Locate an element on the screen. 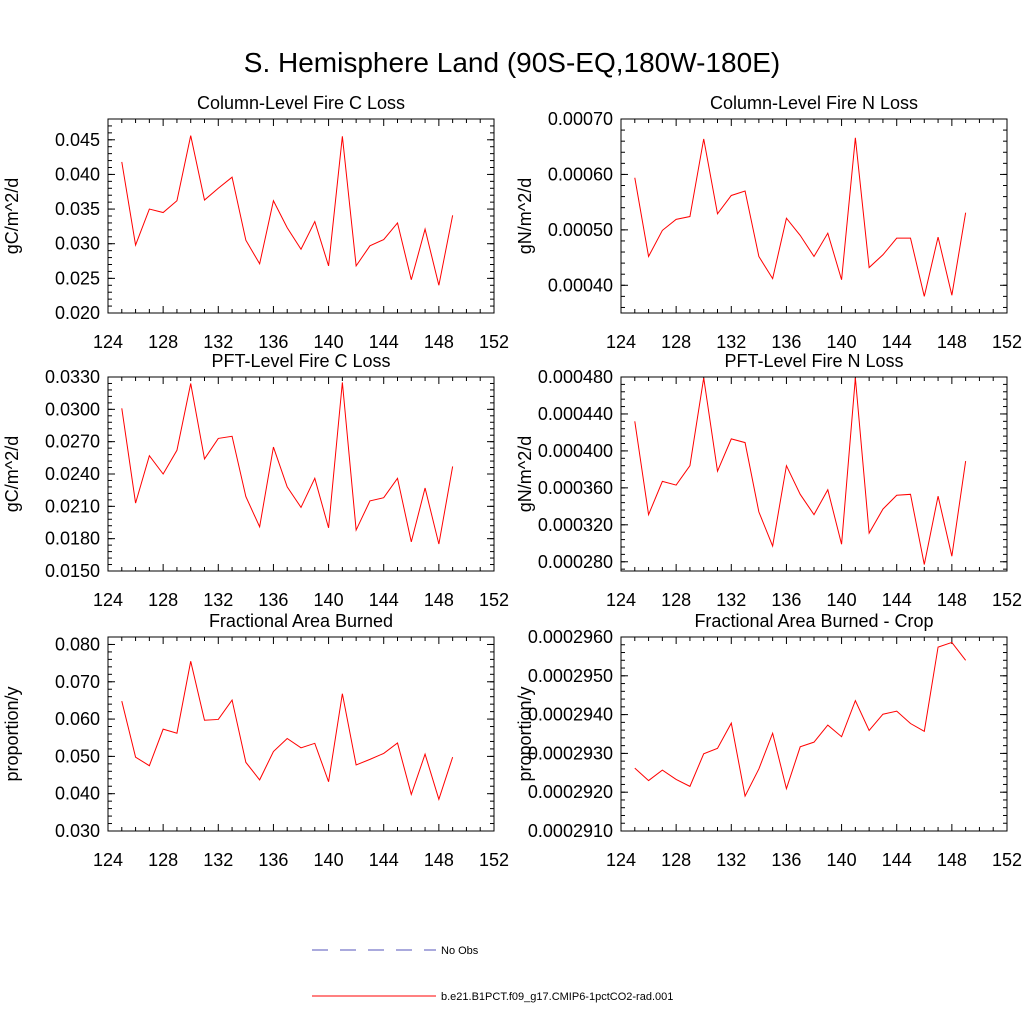  y-tick-label: 0.0270 is located at coordinates (72, 442).